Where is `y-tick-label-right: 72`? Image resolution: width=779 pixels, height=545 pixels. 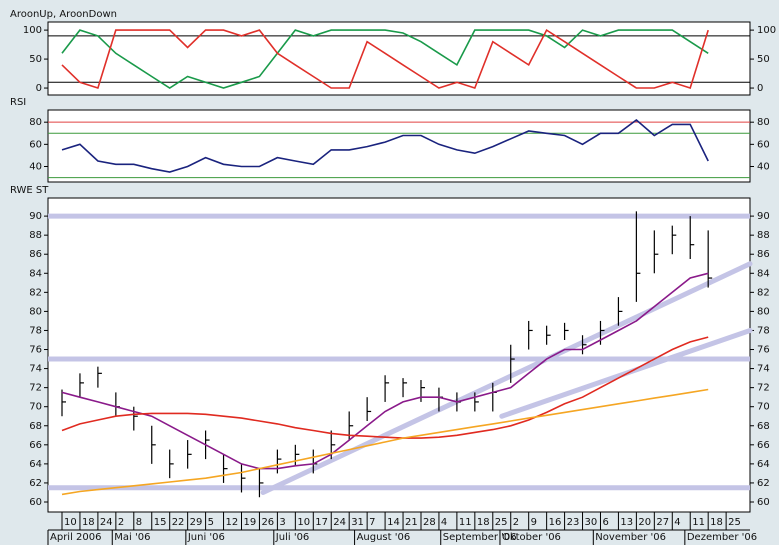 y-tick-label-right: 72 is located at coordinates (763, 388).